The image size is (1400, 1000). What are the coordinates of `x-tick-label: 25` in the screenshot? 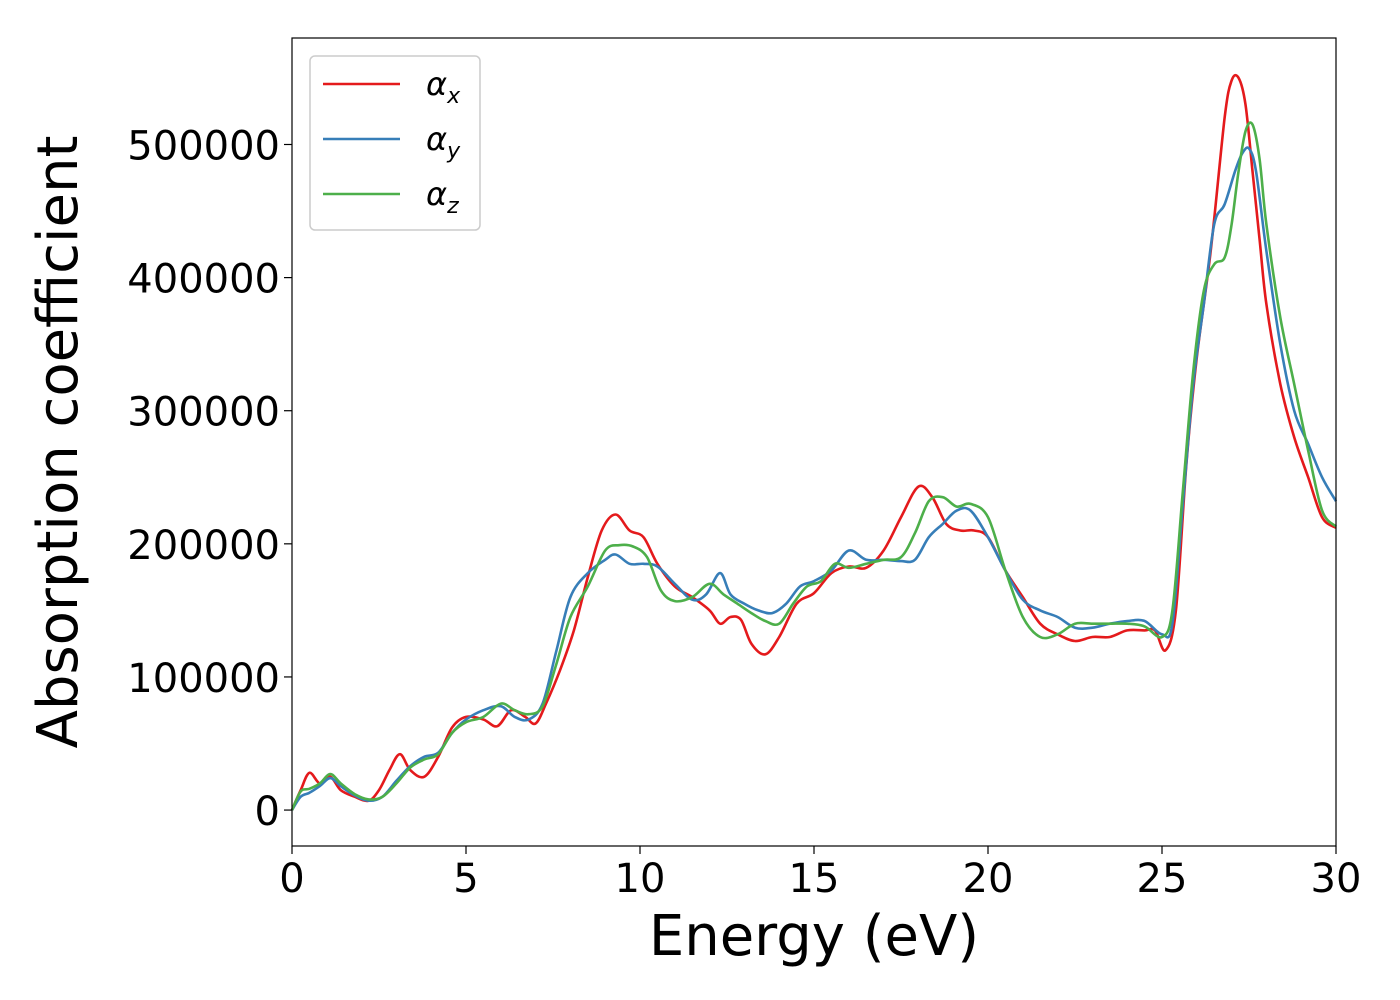 It's located at (1162, 879).